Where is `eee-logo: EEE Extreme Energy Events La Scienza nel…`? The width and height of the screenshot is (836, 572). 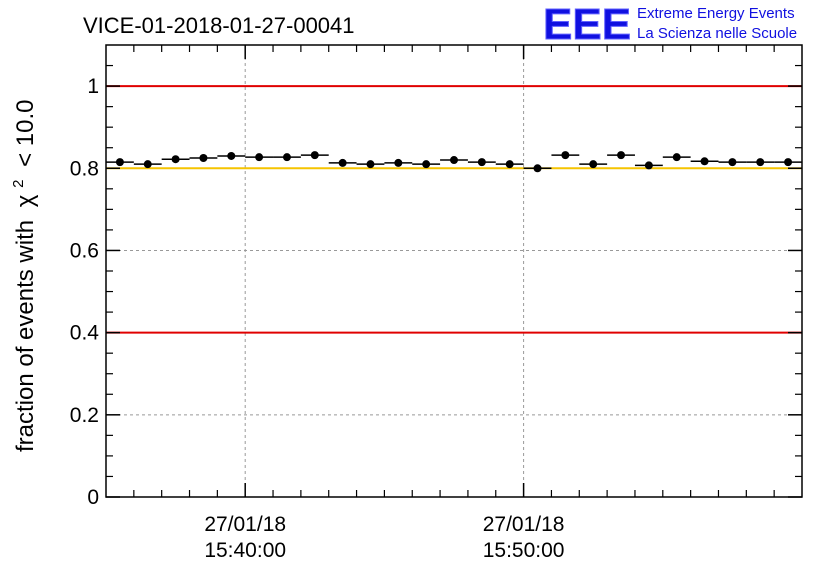 eee-logo: EEE Extreme Energy Events La Scienza nel… is located at coordinates (670, 25).